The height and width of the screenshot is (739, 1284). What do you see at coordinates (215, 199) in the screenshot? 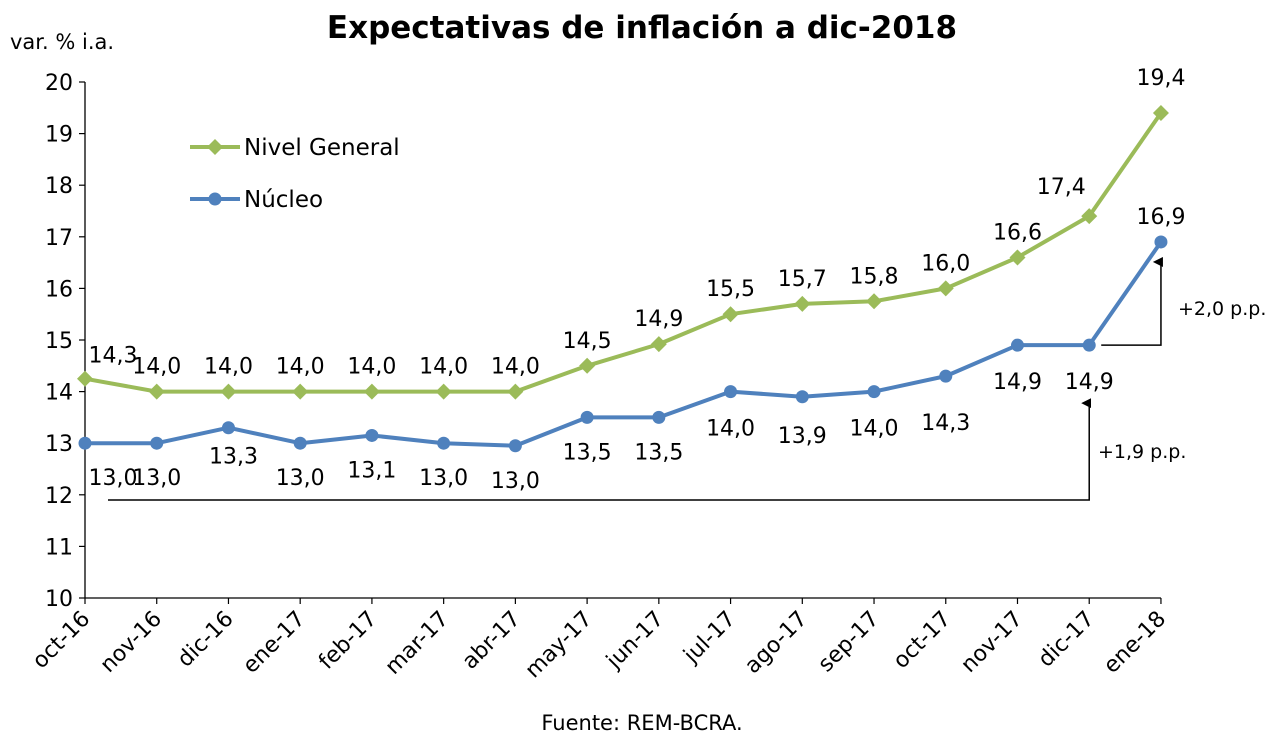
I see `legend-marker-circle` at bounding box center [215, 199].